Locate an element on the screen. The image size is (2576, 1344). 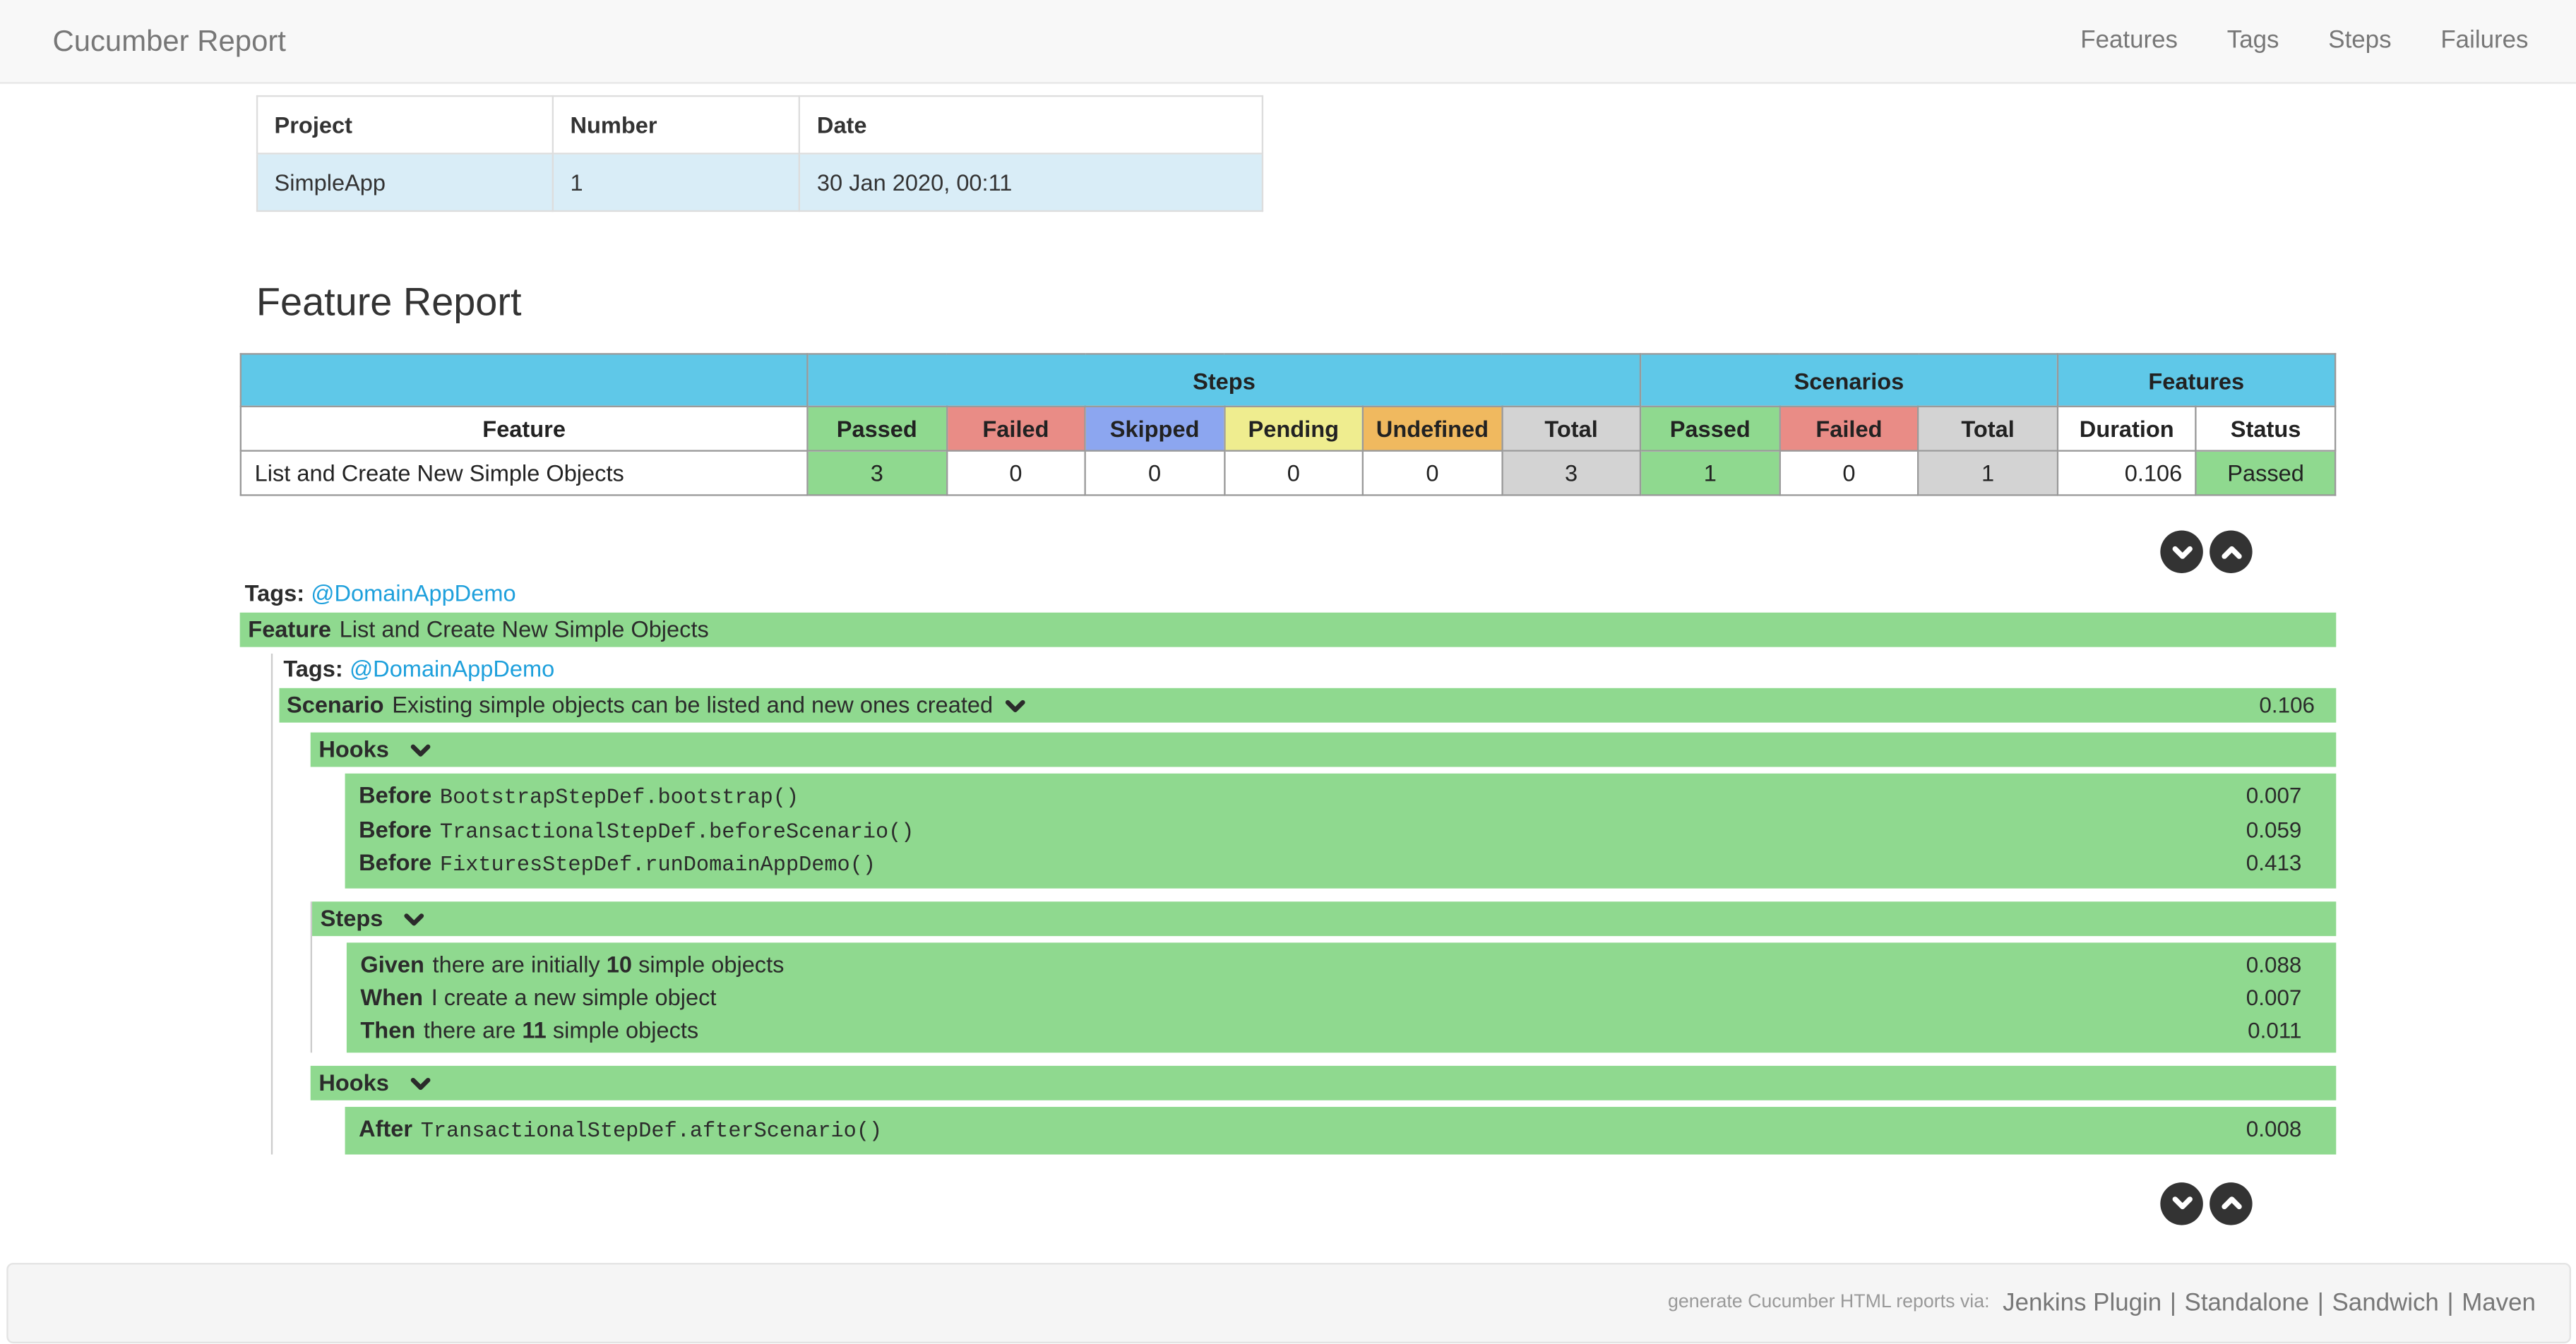
project-header-row: Project Number Date is located at coordinates (760, 125).